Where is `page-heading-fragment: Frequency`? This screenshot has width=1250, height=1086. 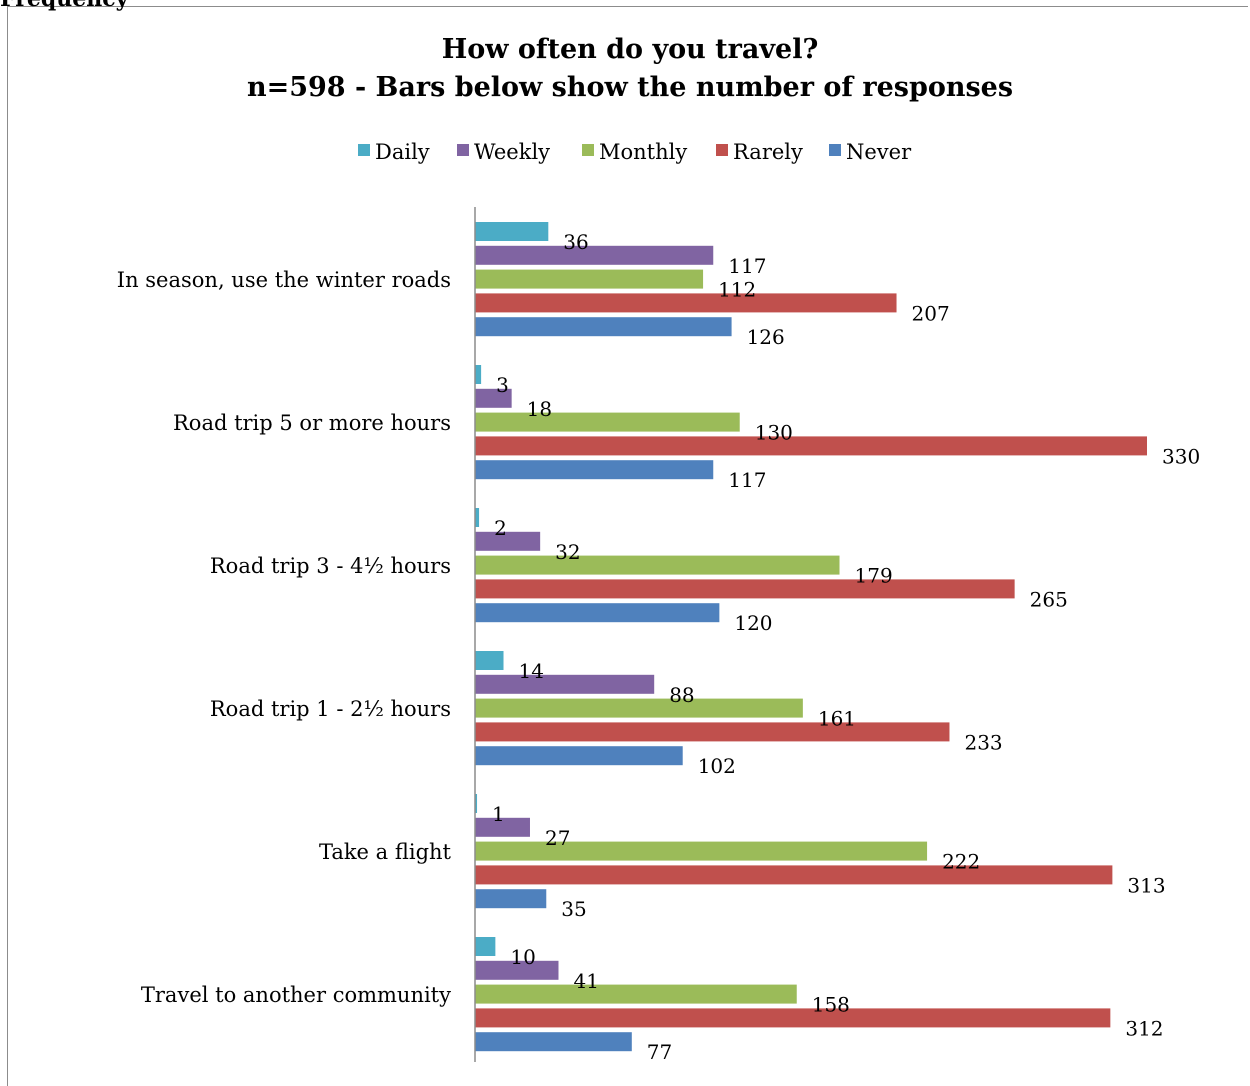 page-heading-fragment: Frequency is located at coordinates (64, 6).